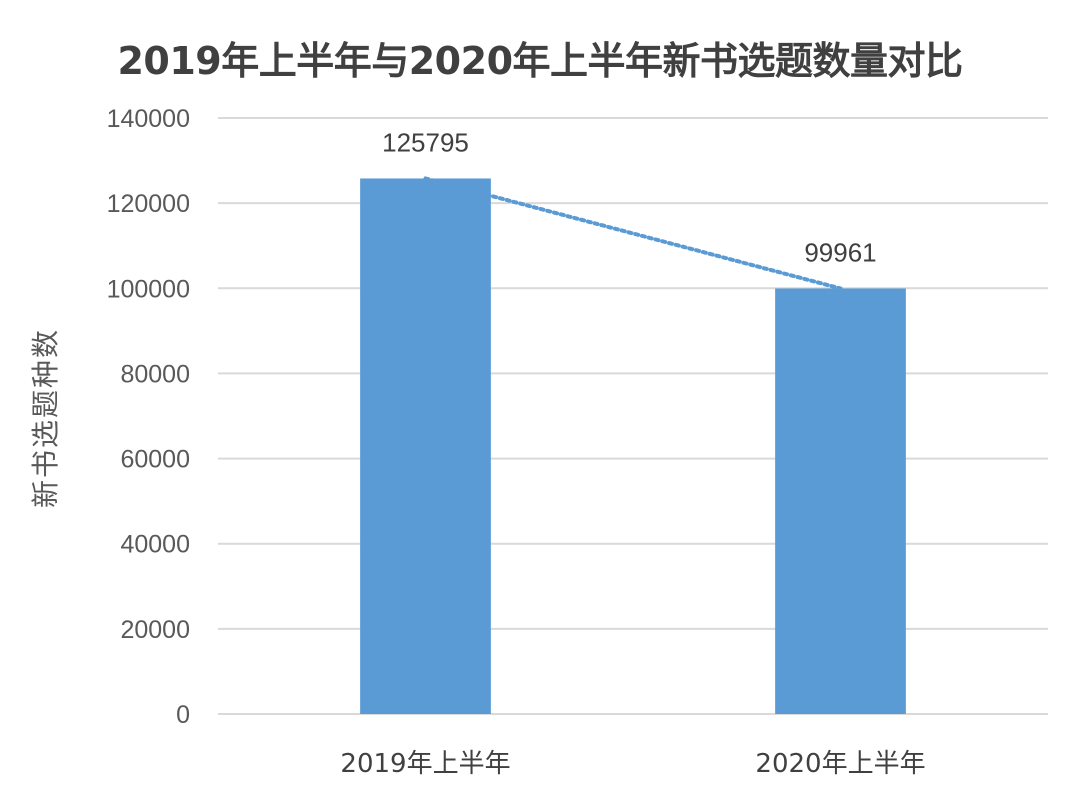  I want to click on x-category-label: 2019年上半年, so click(425, 764).